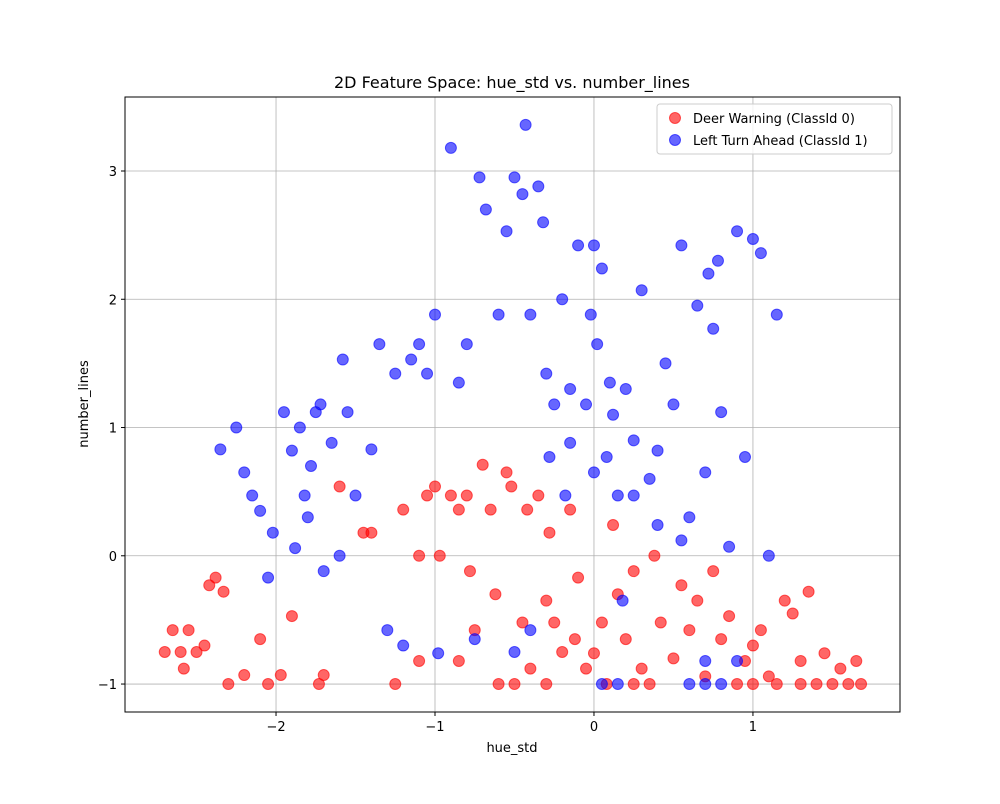  Describe the element at coordinates (511, 748) in the screenshot. I see `x-axis-label: hue_std` at that location.